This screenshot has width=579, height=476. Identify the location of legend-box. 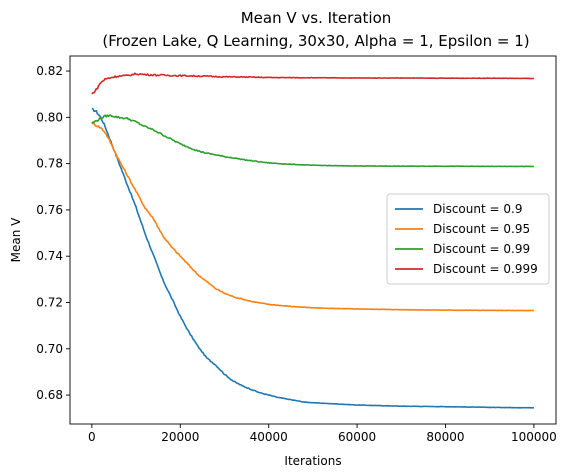
(468, 239).